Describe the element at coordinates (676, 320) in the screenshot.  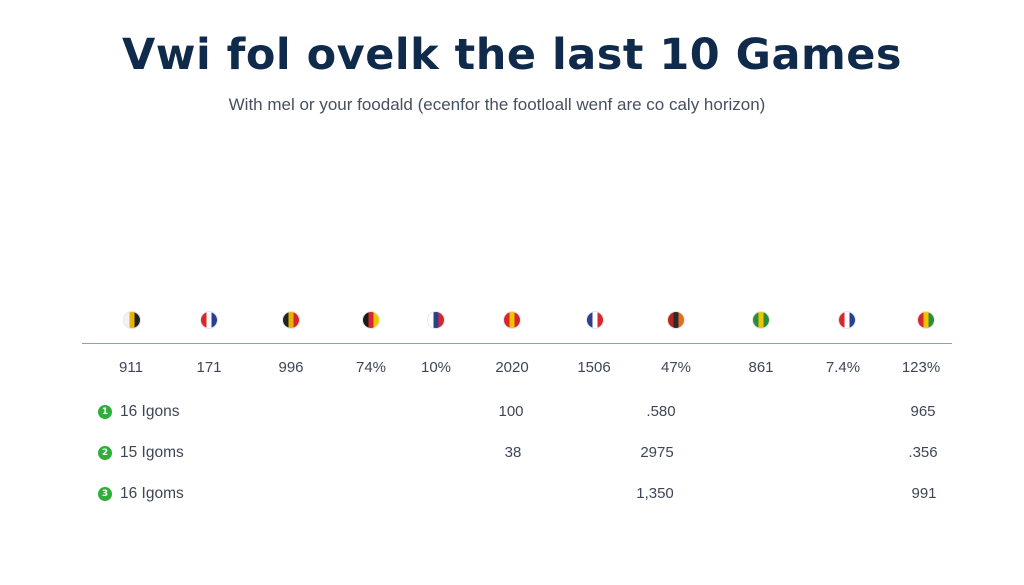
I see `flag-8-icon` at that location.